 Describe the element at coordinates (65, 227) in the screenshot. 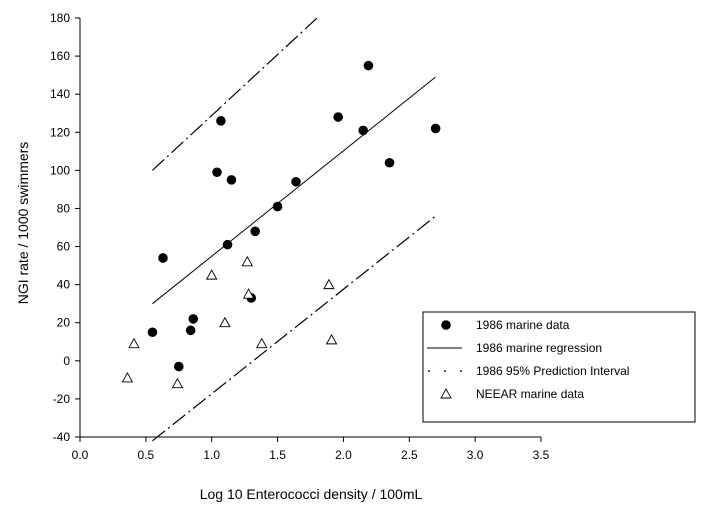

I see `y-axis: -40 -20 0 20 40 60 80 100 120 140 160 180` at that location.